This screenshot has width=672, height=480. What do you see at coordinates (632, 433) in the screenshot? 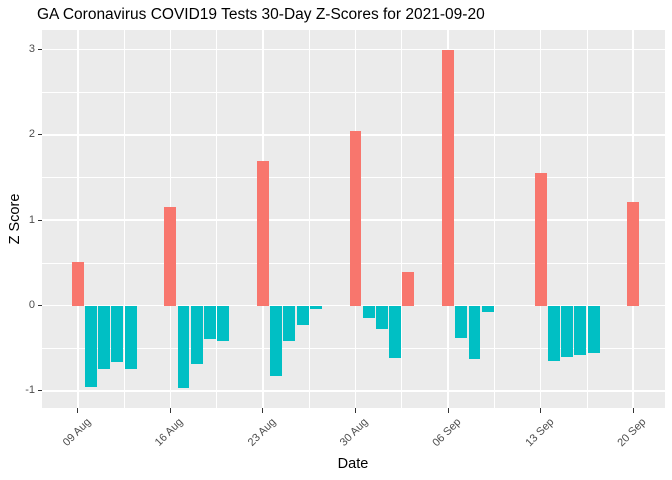
I see `x-tick-label: 20 Sep` at bounding box center [632, 433].